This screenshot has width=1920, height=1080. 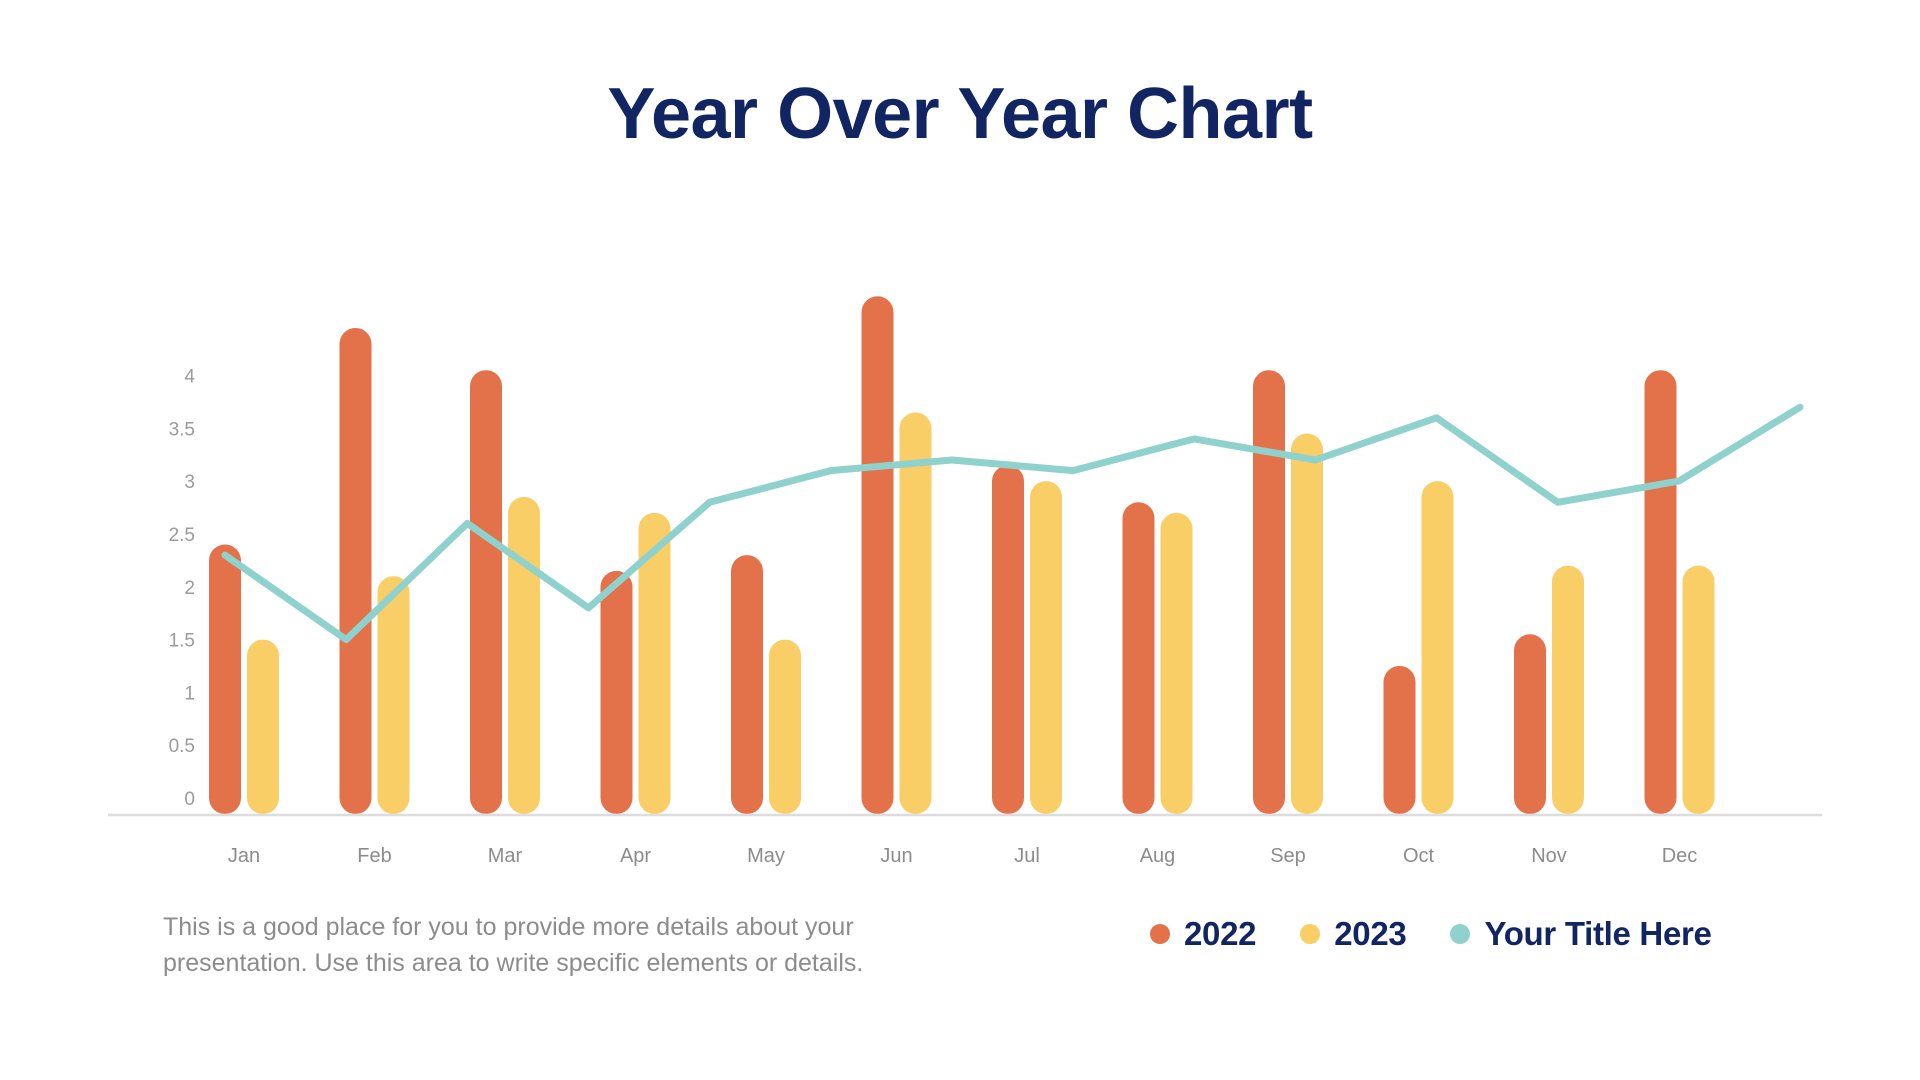 I want to click on legend-label-your-title-here: Your Title Here, so click(x=1598, y=933).